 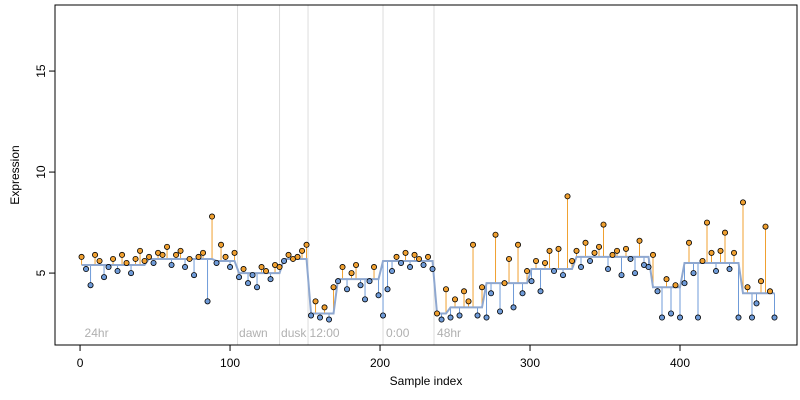 I want to click on x-tick-label: 0, so click(x=80, y=363).